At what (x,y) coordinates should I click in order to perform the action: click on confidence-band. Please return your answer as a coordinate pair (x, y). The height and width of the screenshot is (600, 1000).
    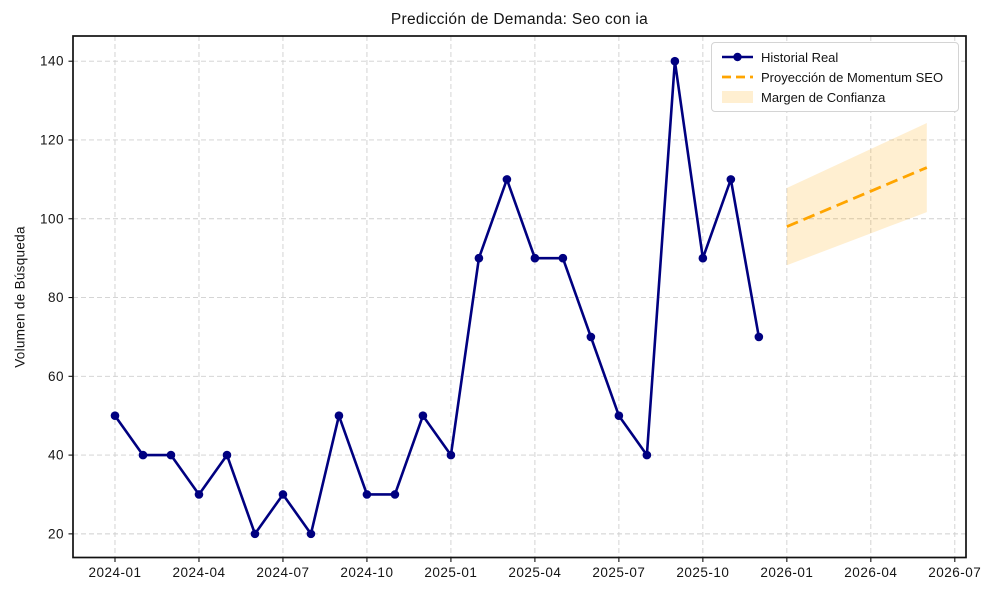
    Looking at the image, I should click on (856, 194).